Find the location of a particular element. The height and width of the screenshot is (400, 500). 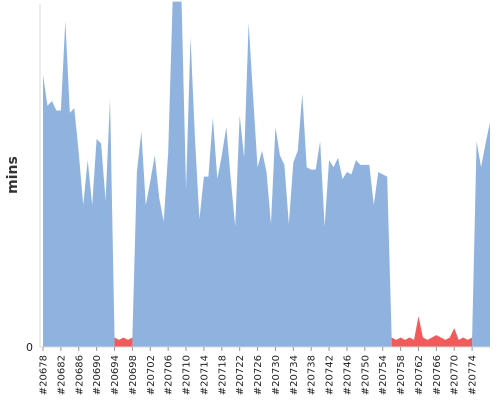

x-tick-label: #20774 is located at coordinates (473, 375).